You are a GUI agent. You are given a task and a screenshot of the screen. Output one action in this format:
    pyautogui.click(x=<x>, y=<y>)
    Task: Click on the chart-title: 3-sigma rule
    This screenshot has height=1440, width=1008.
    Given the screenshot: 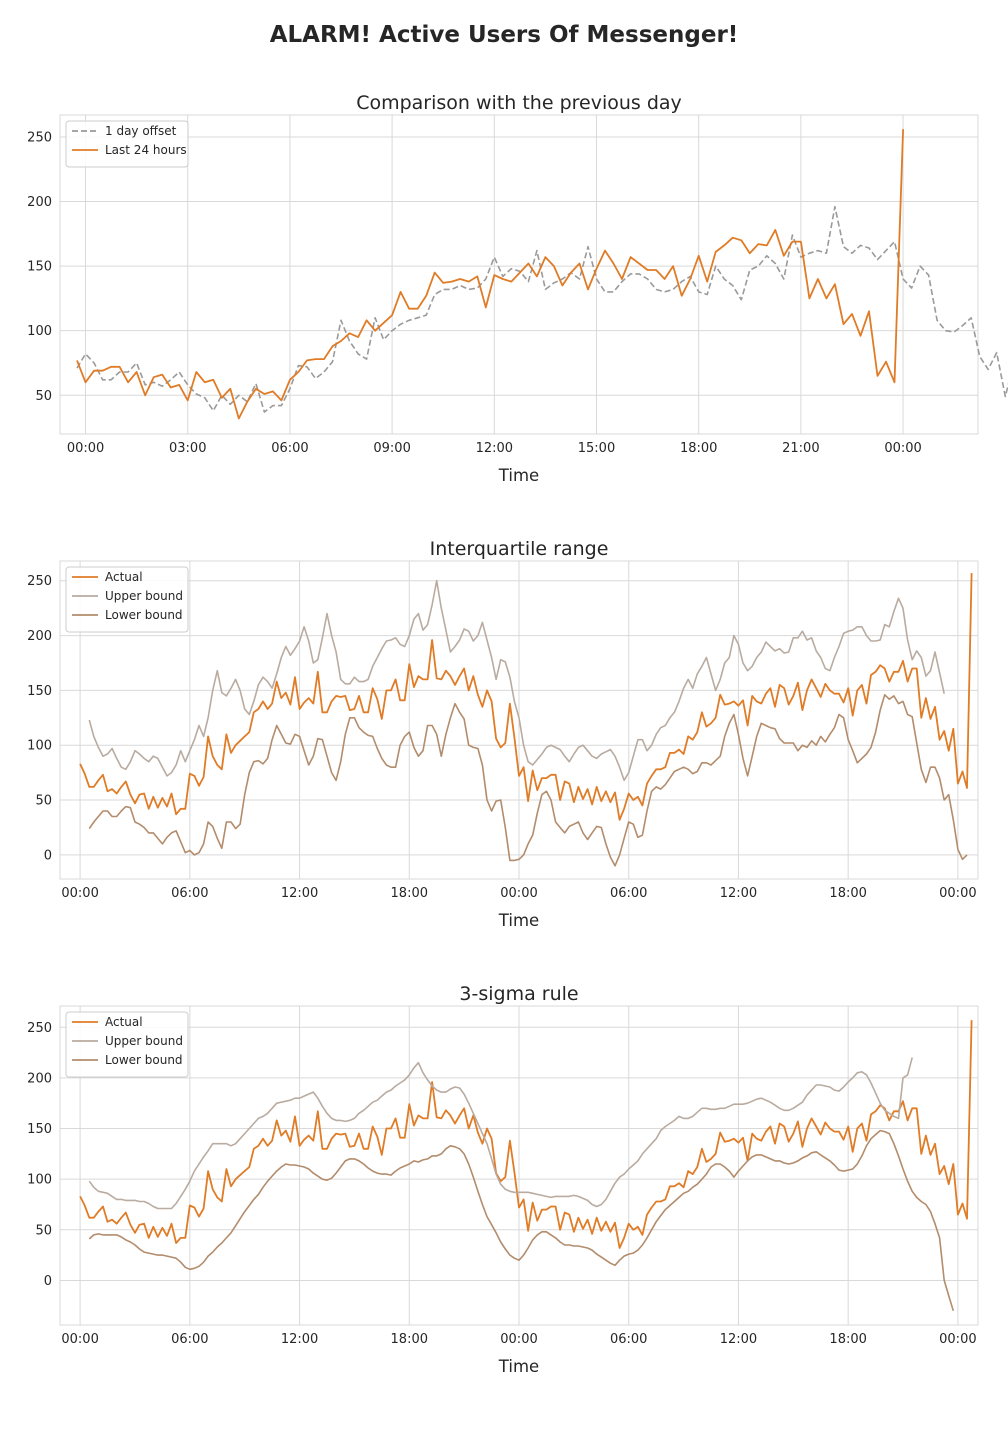 What is the action you would take?
    pyautogui.click(x=518, y=994)
    